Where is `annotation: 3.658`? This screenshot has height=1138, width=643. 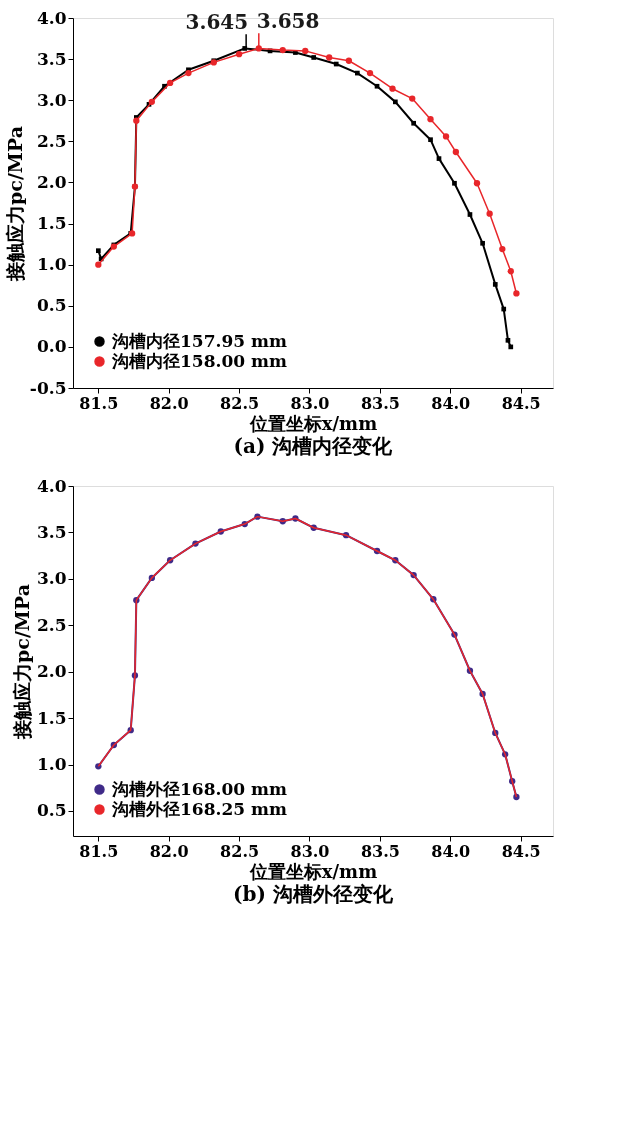 annotation: 3.658 is located at coordinates (288, 21).